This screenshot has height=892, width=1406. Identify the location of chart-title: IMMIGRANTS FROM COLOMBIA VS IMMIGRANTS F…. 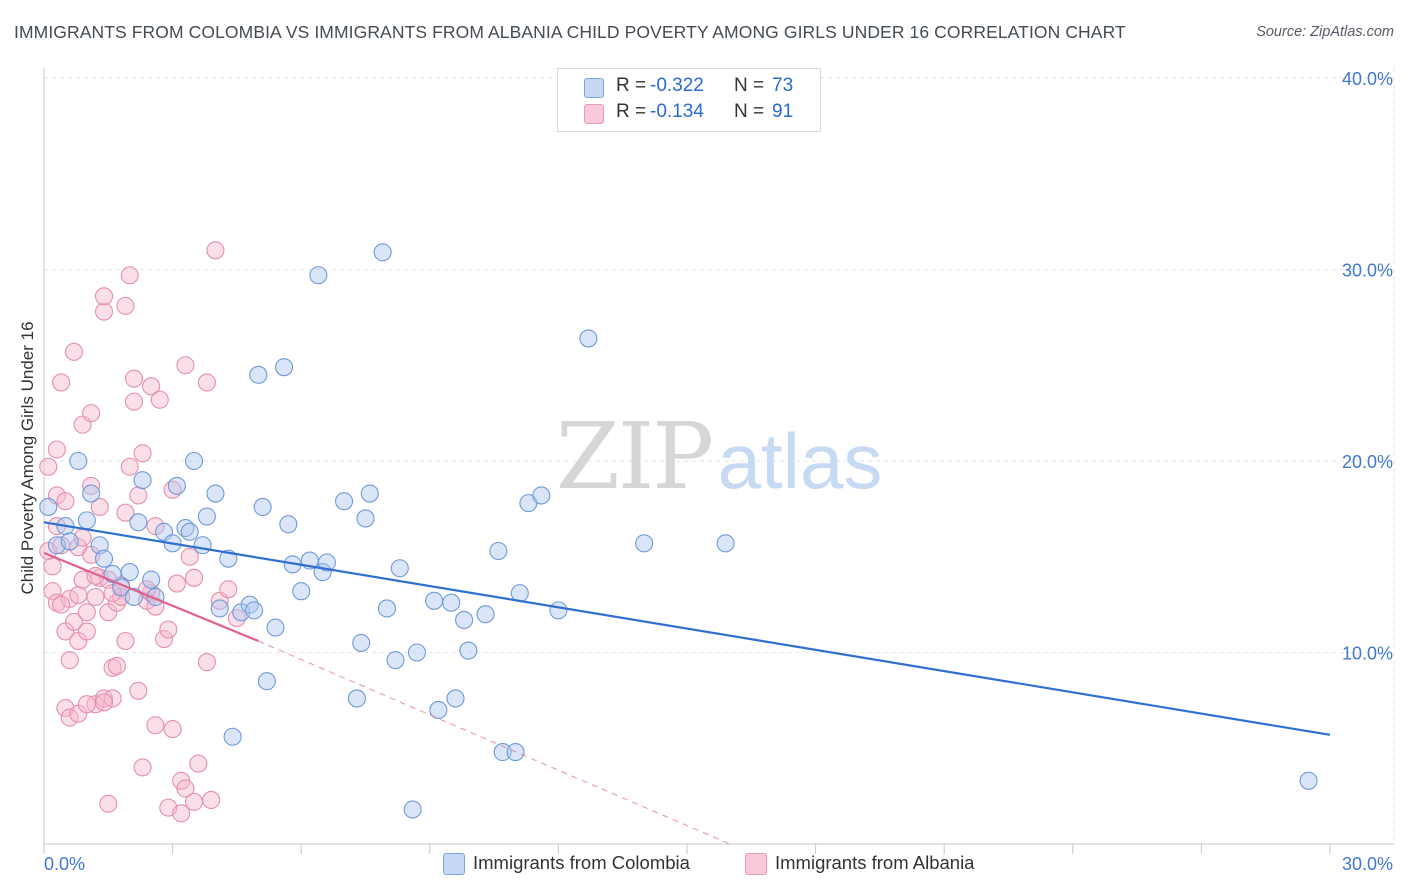
(570, 32).